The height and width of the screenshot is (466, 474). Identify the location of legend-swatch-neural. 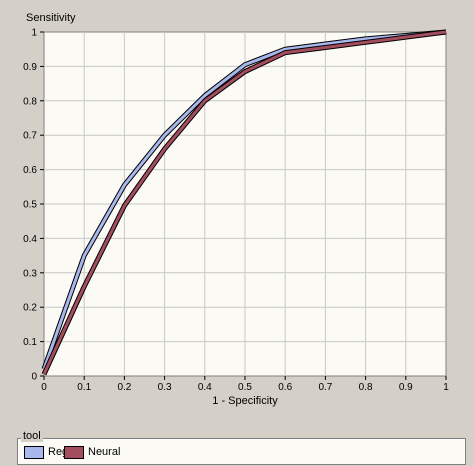
(74, 452).